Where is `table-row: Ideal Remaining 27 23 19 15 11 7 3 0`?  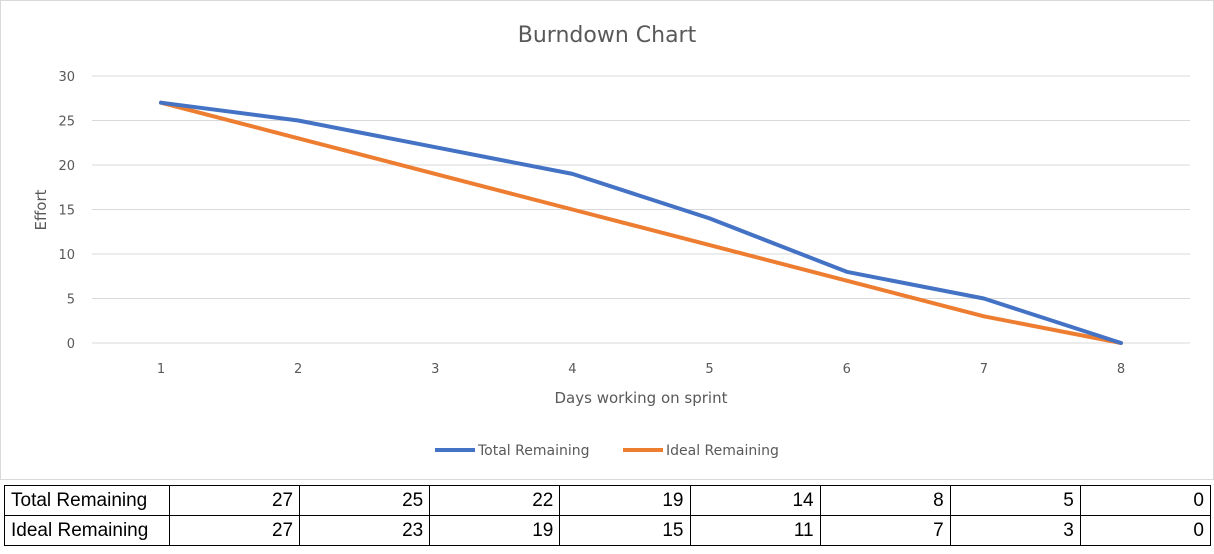
table-row: Ideal Remaining 27 23 19 15 11 7 3 0 is located at coordinates (608, 530).